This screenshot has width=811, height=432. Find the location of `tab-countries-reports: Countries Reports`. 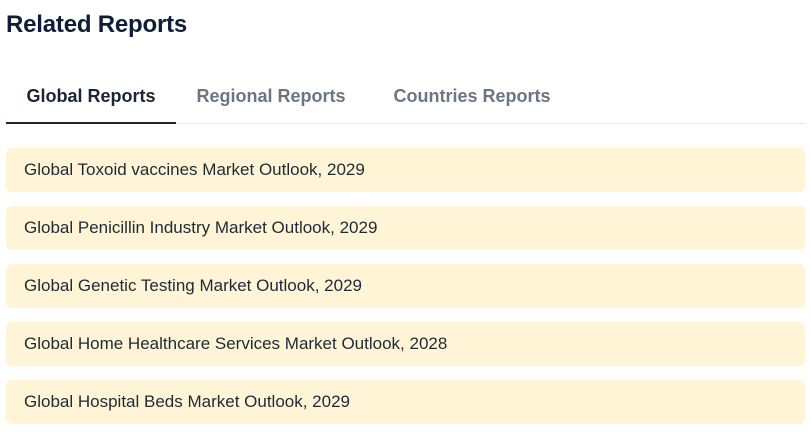

tab-countries-reports: Countries Reports is located at coordinates (472, 96).